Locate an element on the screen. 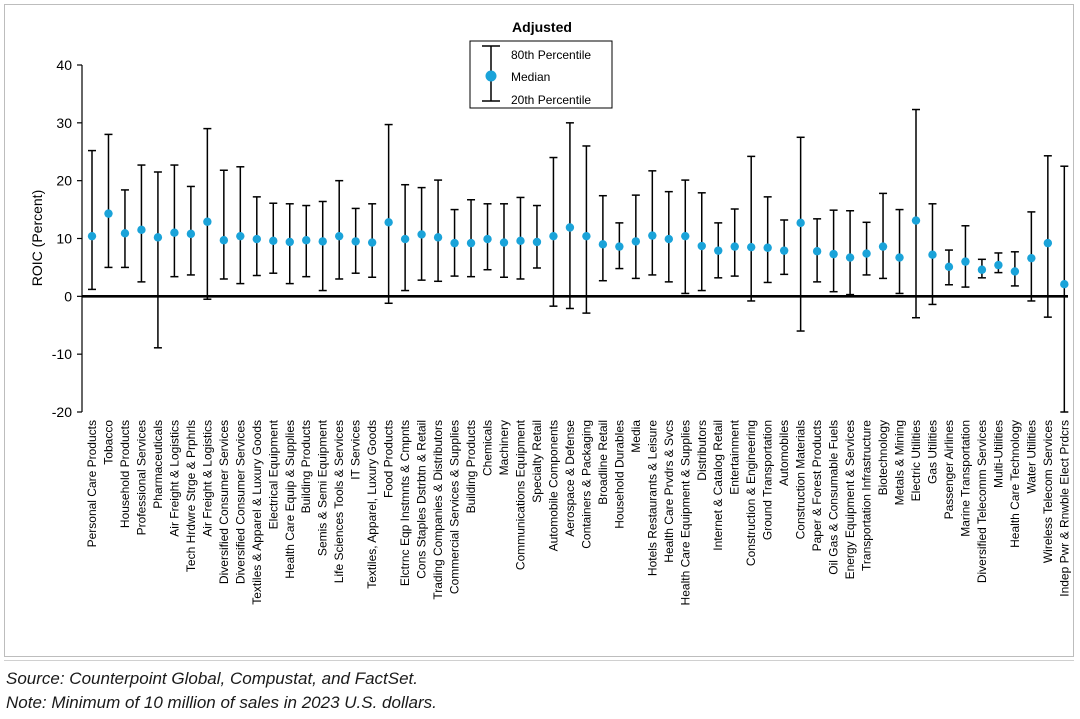 The width and height of the screenshot is (1080, 719). x-tick-label: Machinery is located at coordinates (504, 447).